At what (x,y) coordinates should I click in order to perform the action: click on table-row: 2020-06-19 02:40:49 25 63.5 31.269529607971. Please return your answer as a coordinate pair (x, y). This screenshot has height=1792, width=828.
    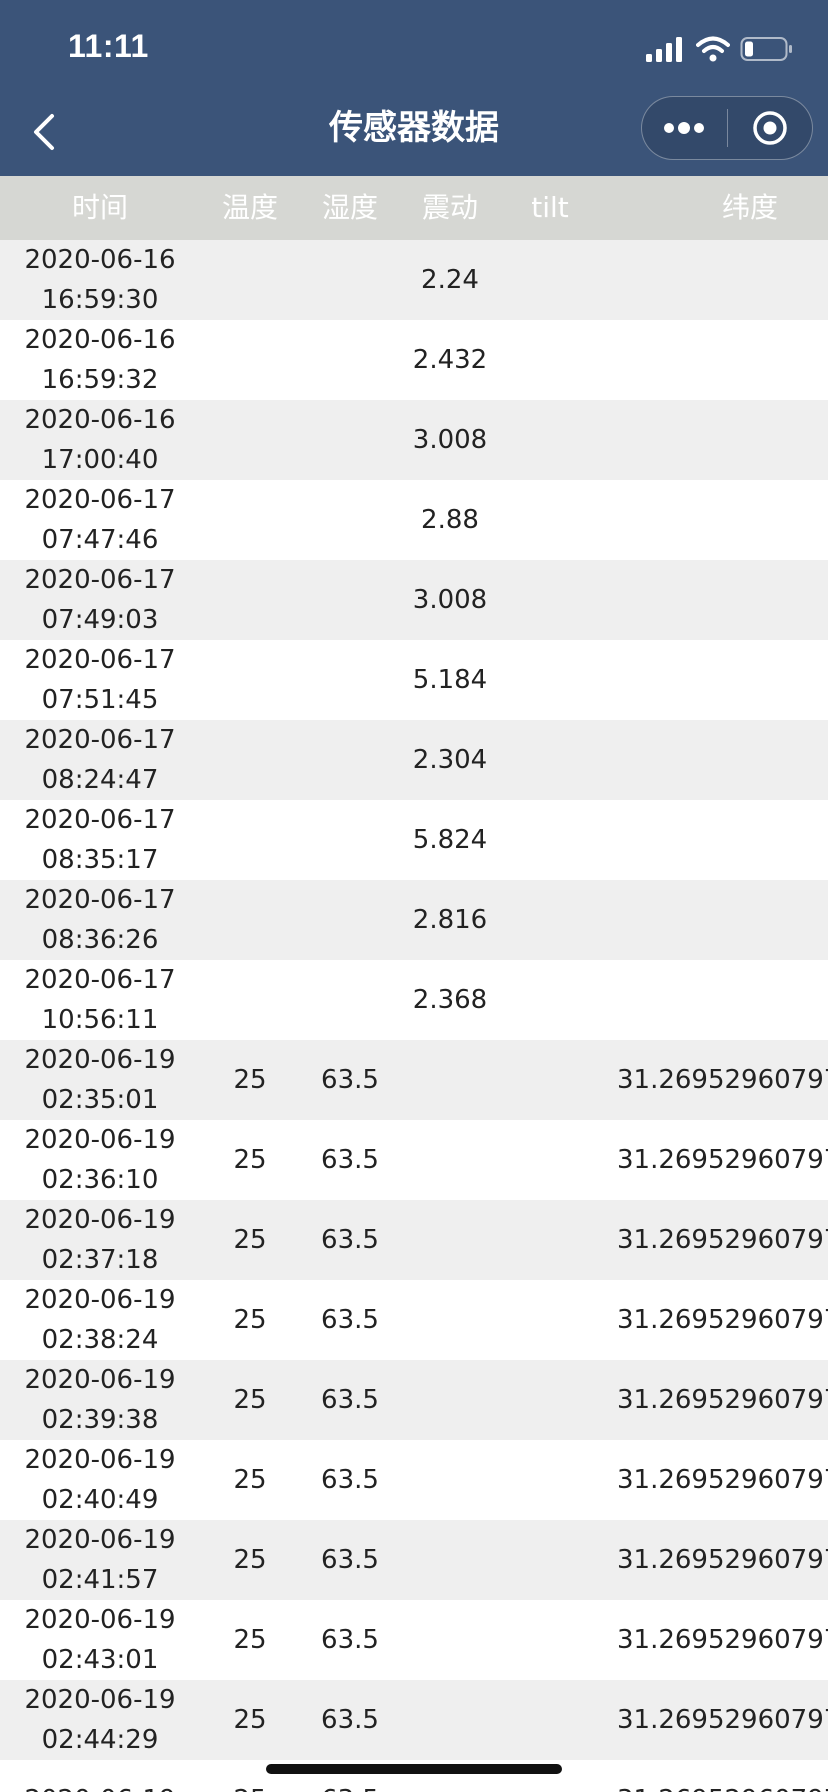
    Looking at the image, I should click on (414, 1480).